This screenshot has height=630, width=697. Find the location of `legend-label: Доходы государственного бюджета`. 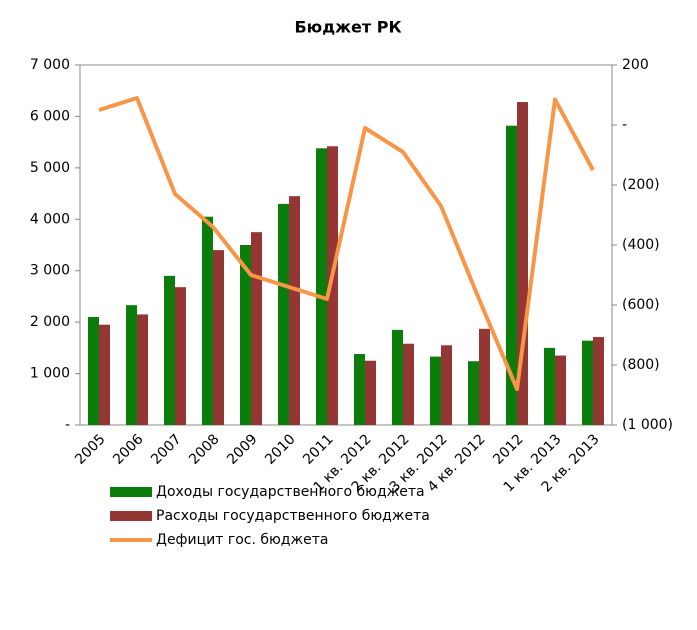

legend-label: Доходы государственного бюджета is located at coordinates (290, 492).